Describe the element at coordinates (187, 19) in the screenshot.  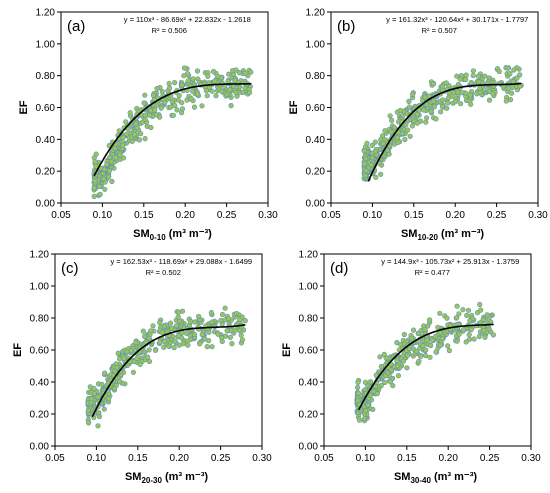
I see `fit-equation: y = 110x³ - 86.69x² + 22.832x - 1.2618` at that location.